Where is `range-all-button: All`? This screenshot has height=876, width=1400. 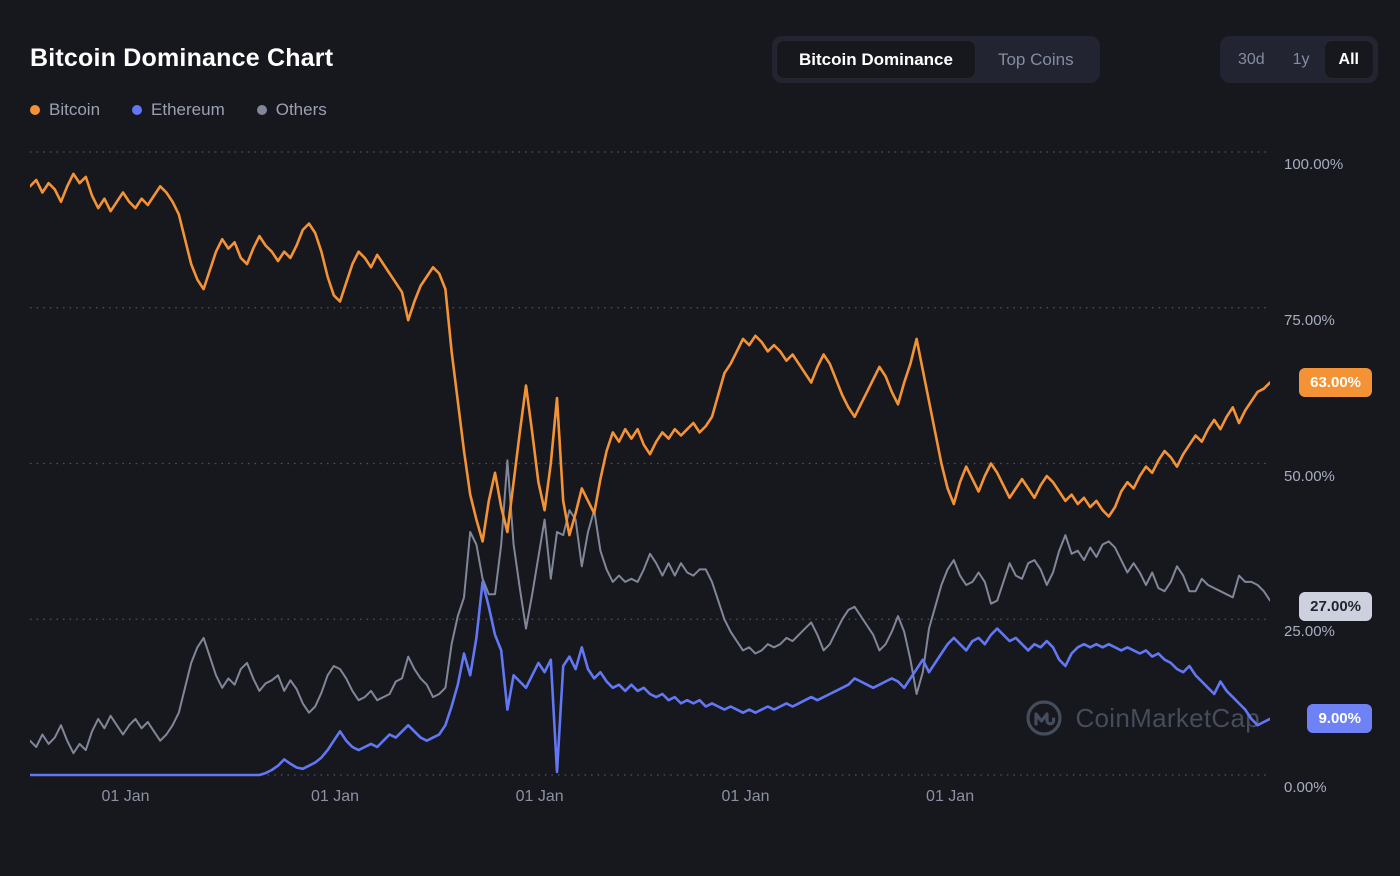
range-all-button: All is located at coordinates (1348, 59).